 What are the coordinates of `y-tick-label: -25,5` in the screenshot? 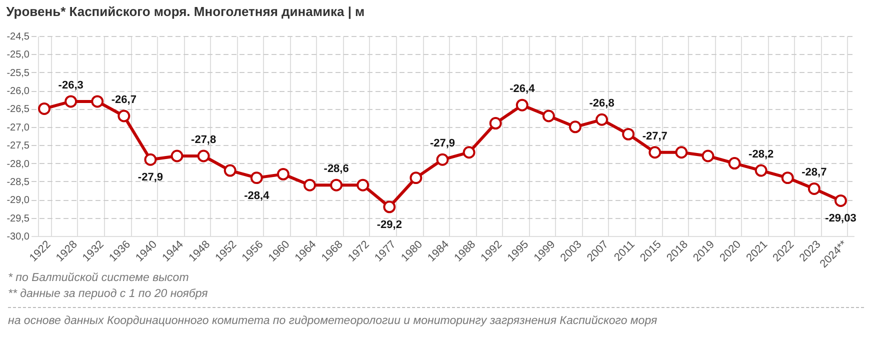 It's located at (18, 73).